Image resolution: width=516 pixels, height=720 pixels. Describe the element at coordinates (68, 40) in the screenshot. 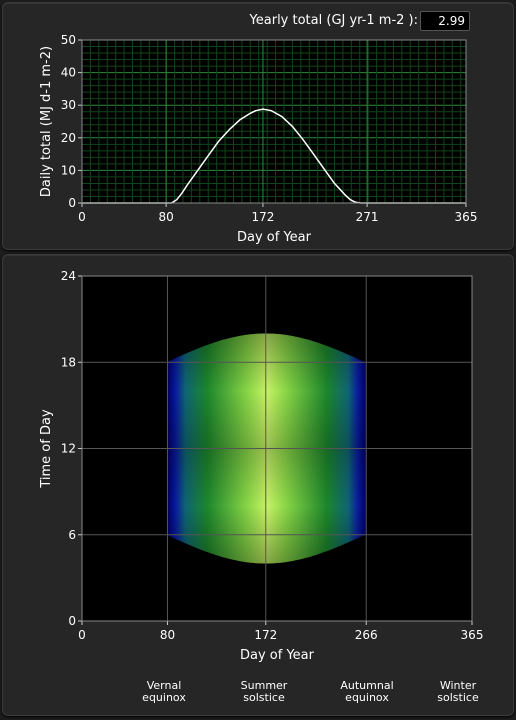

I see `y-tick-label: 50` at that location.